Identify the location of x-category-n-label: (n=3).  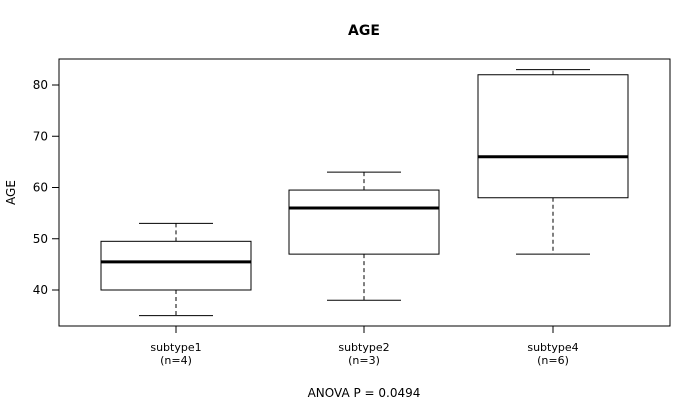
(364, 360).